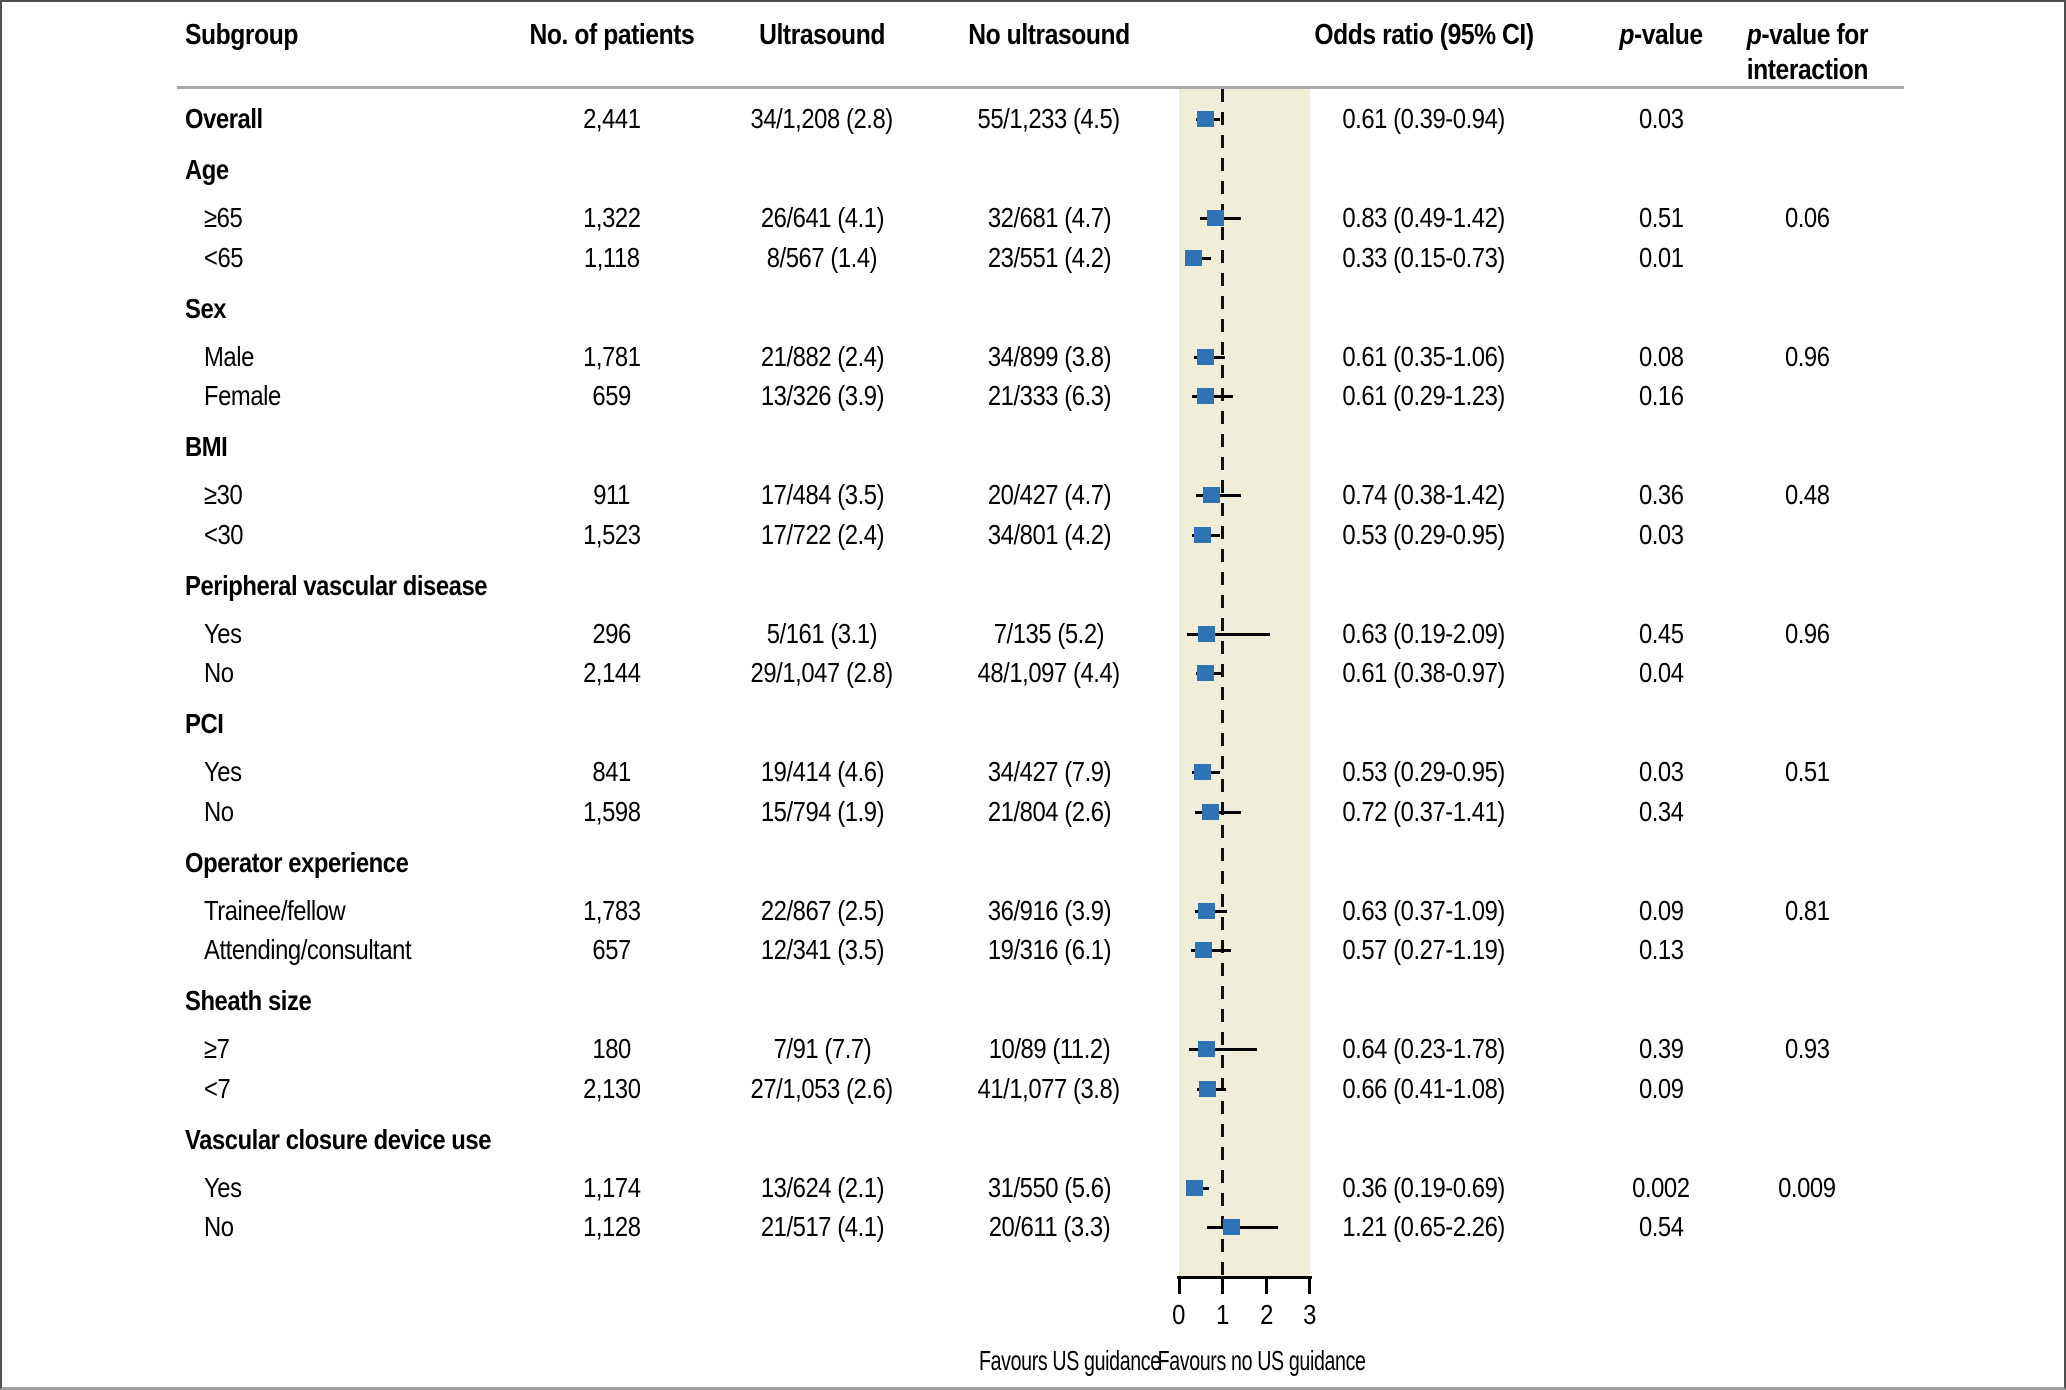 Image resolution: width=2066 pixels, height=1390 pixels. What do you see at coordinates (612, 771) in the screenshot?
I see `patients-value: 841` at bounding box center [612, 771].